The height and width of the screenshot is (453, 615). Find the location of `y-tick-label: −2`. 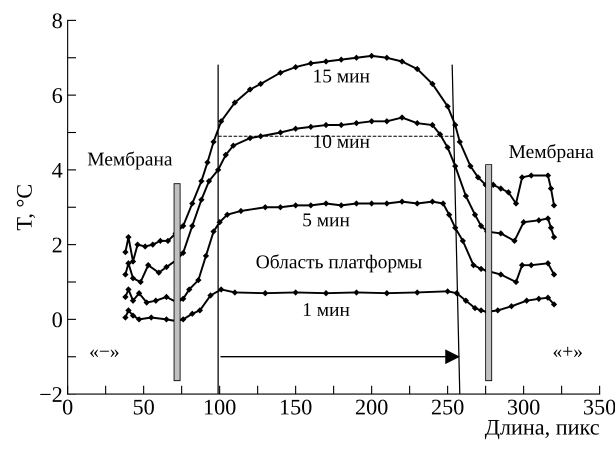

y-tick-label: −2 is located at coordinates (51, 394).